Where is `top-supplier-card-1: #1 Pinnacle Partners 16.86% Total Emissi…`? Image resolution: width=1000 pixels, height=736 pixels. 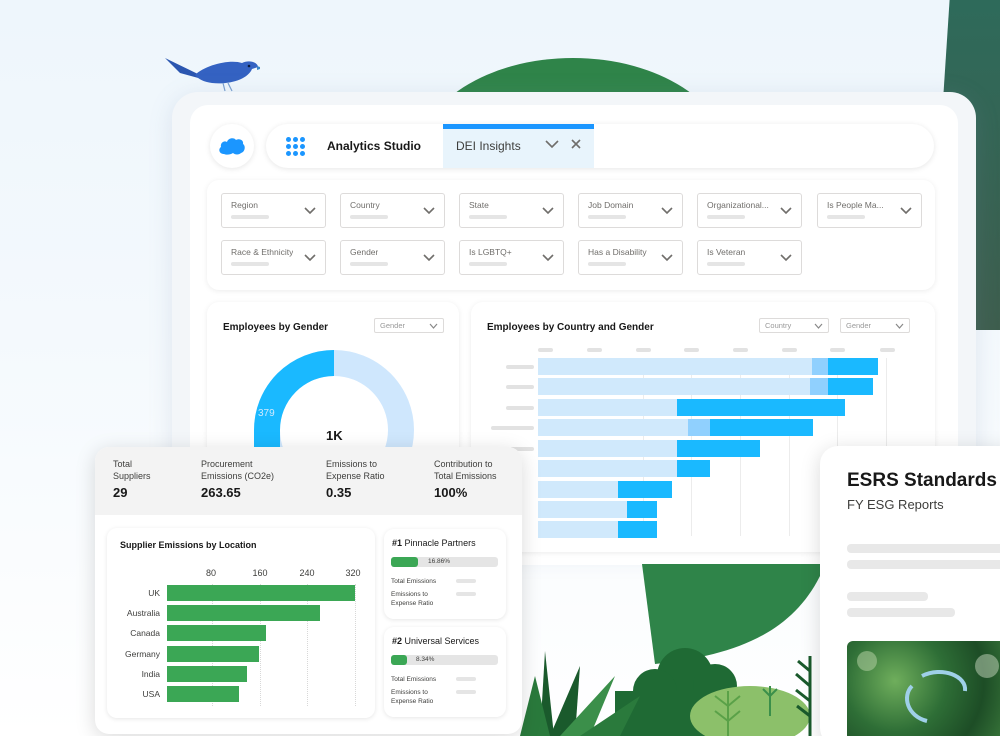
top-supplier-card-1: #1 Pinnacle Partners 16.86% Total Emissi… is located at coordinates (445, 574).